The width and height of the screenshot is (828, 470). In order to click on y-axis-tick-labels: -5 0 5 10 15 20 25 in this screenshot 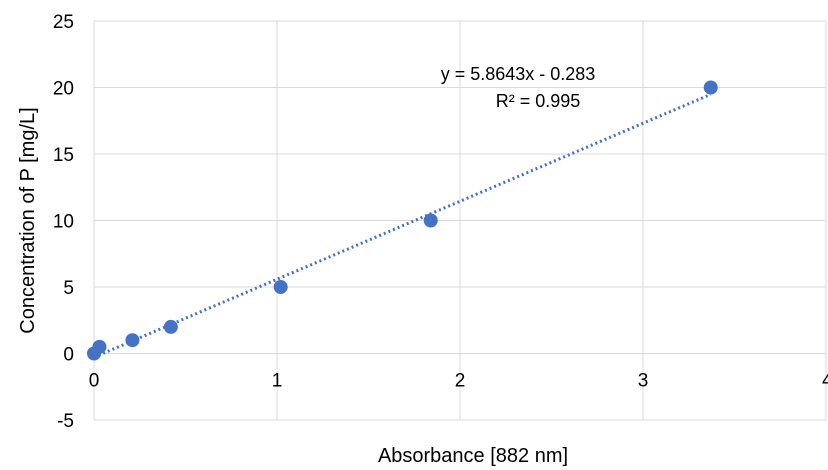, I will do `click(63, 222)`.